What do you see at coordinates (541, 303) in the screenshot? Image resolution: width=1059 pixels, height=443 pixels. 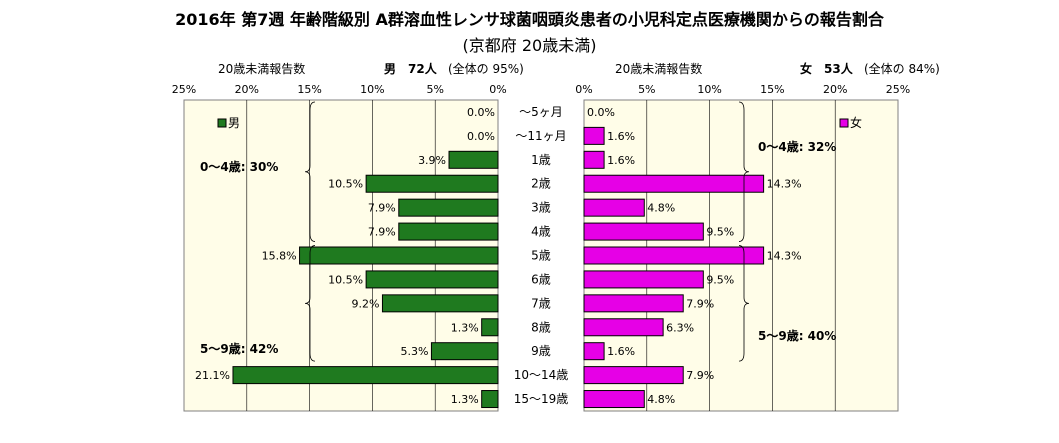 I see `category-label: 7歳` at bounding box center [541, 303].